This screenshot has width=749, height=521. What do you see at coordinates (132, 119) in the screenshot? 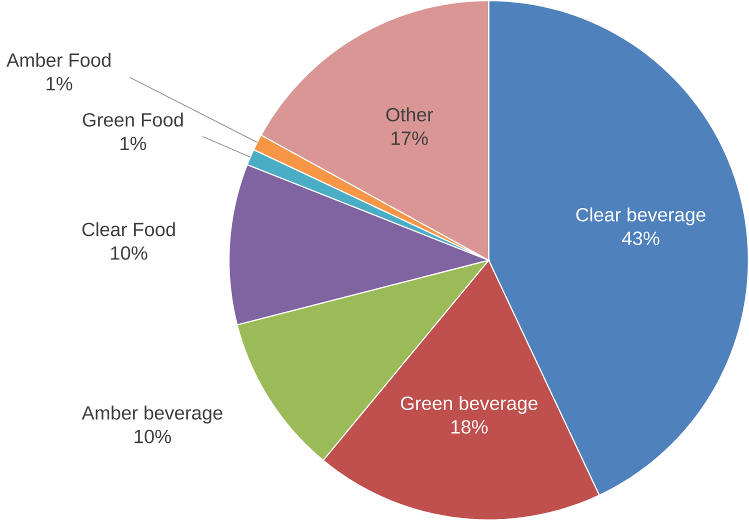
I see `slice-label: Green Food` at bounding box center [132, 119].